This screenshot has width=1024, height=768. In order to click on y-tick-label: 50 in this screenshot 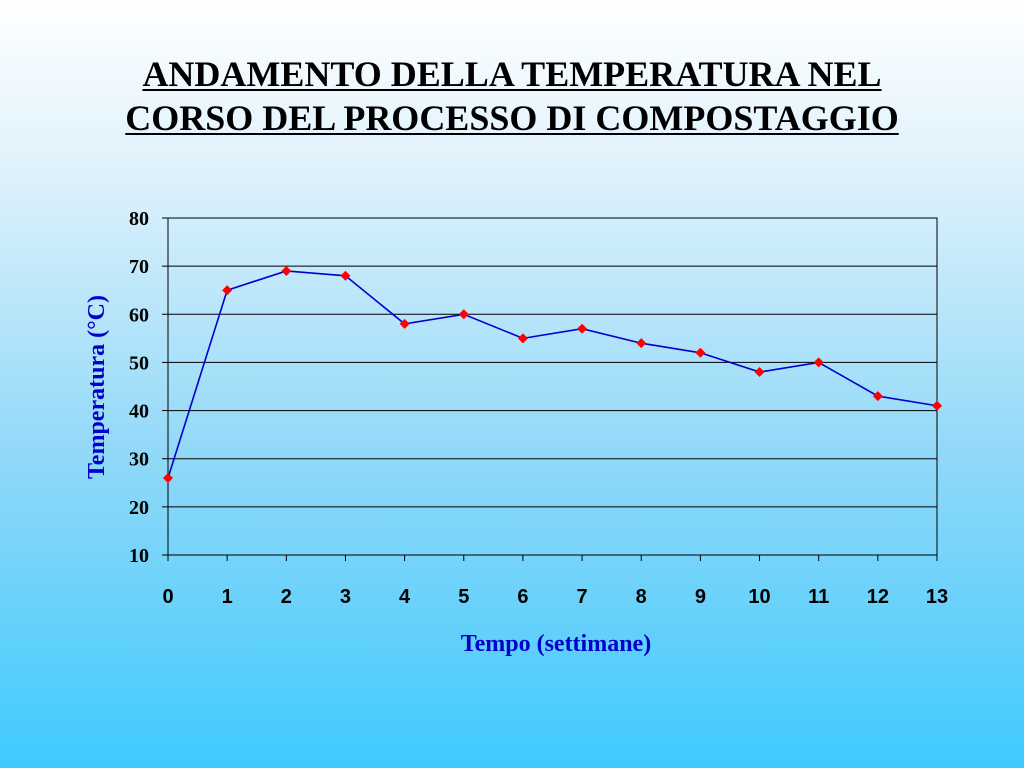, I will do `click(139, 363)`.